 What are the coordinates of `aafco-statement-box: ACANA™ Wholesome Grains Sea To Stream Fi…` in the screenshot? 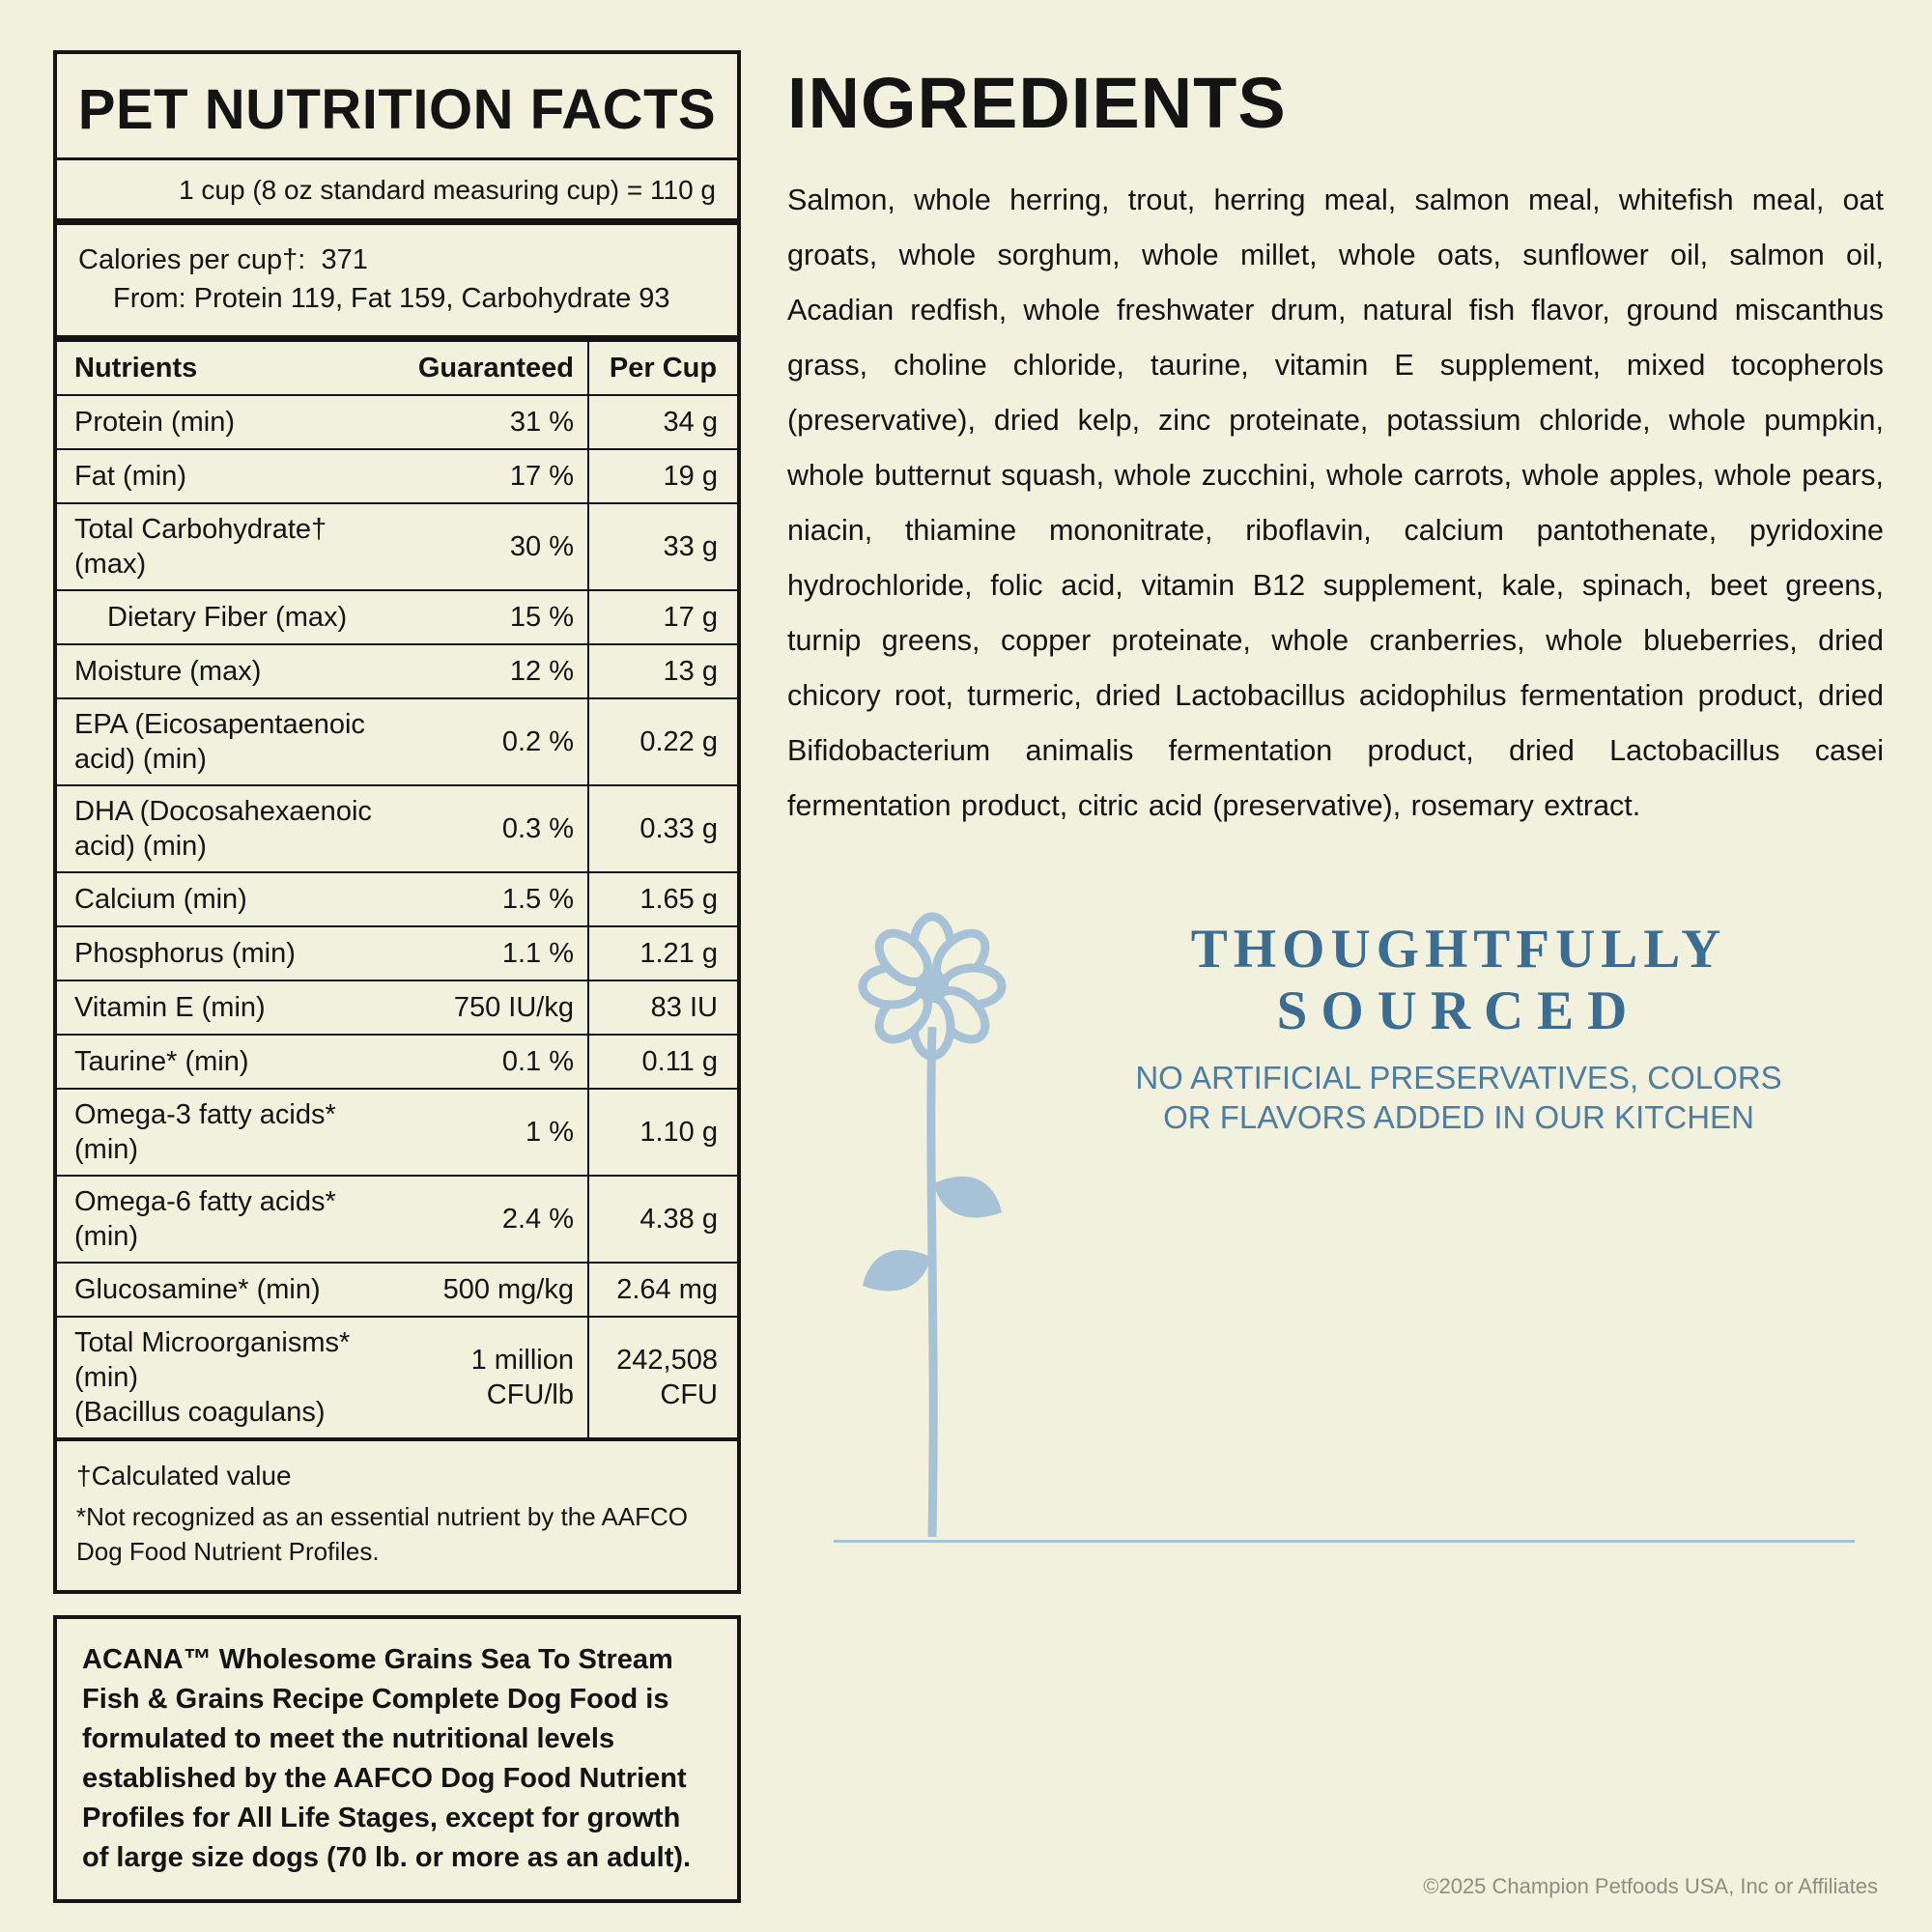 It's located at (397, 1759).